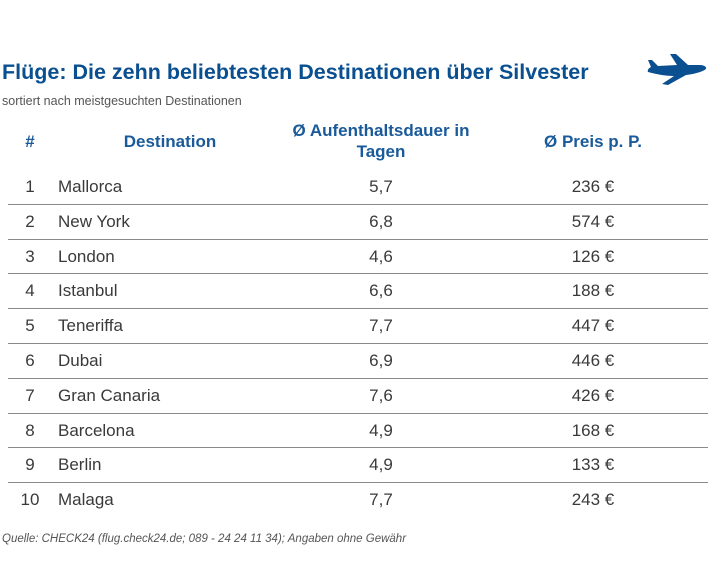  What do you see at coordinates (358, 361) in the screenshot?
I see `table-row: 6 Dubai 6,9 446 €` at bounding box center [358, 361].